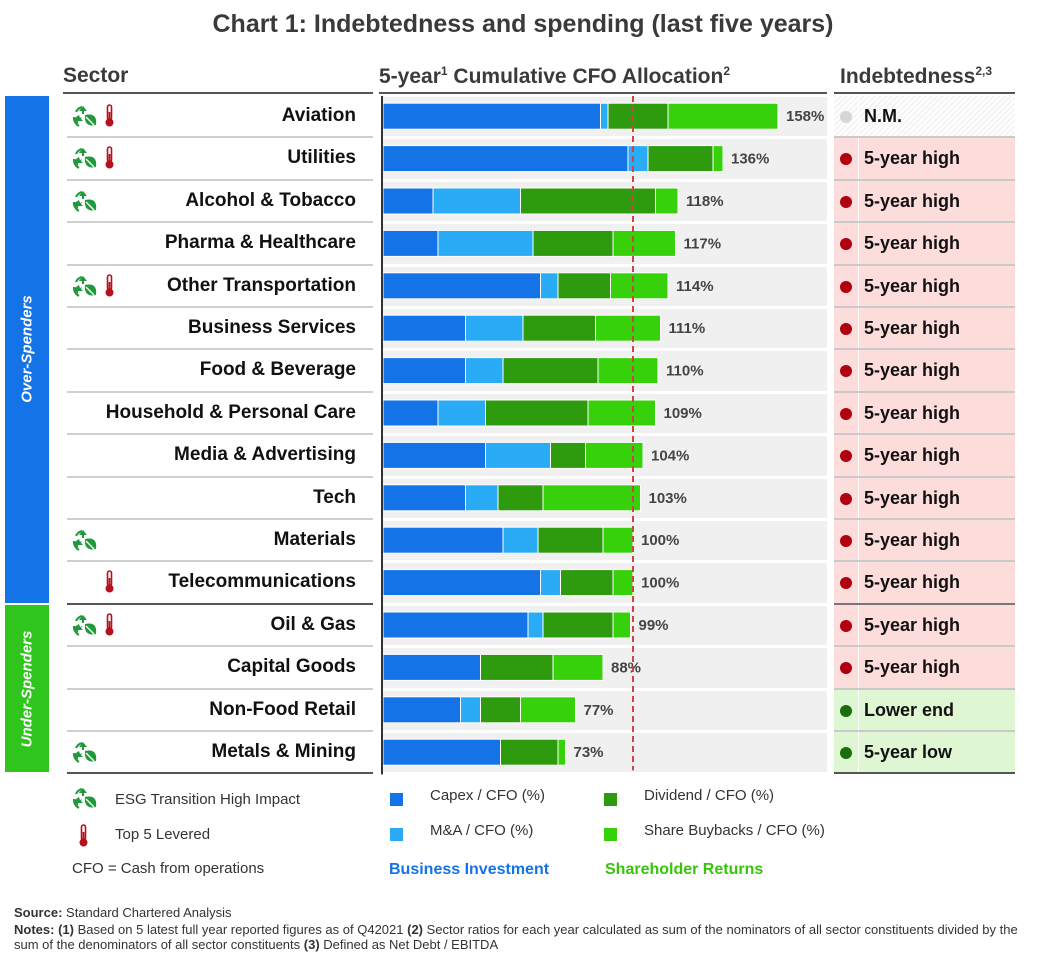 The height and width of the screenshot is (969, 1046). What do you see at coordinates (469, 869) in the screenshot?
I see `legend-business-investment: Business Investment` at bounding box center [469, 869].